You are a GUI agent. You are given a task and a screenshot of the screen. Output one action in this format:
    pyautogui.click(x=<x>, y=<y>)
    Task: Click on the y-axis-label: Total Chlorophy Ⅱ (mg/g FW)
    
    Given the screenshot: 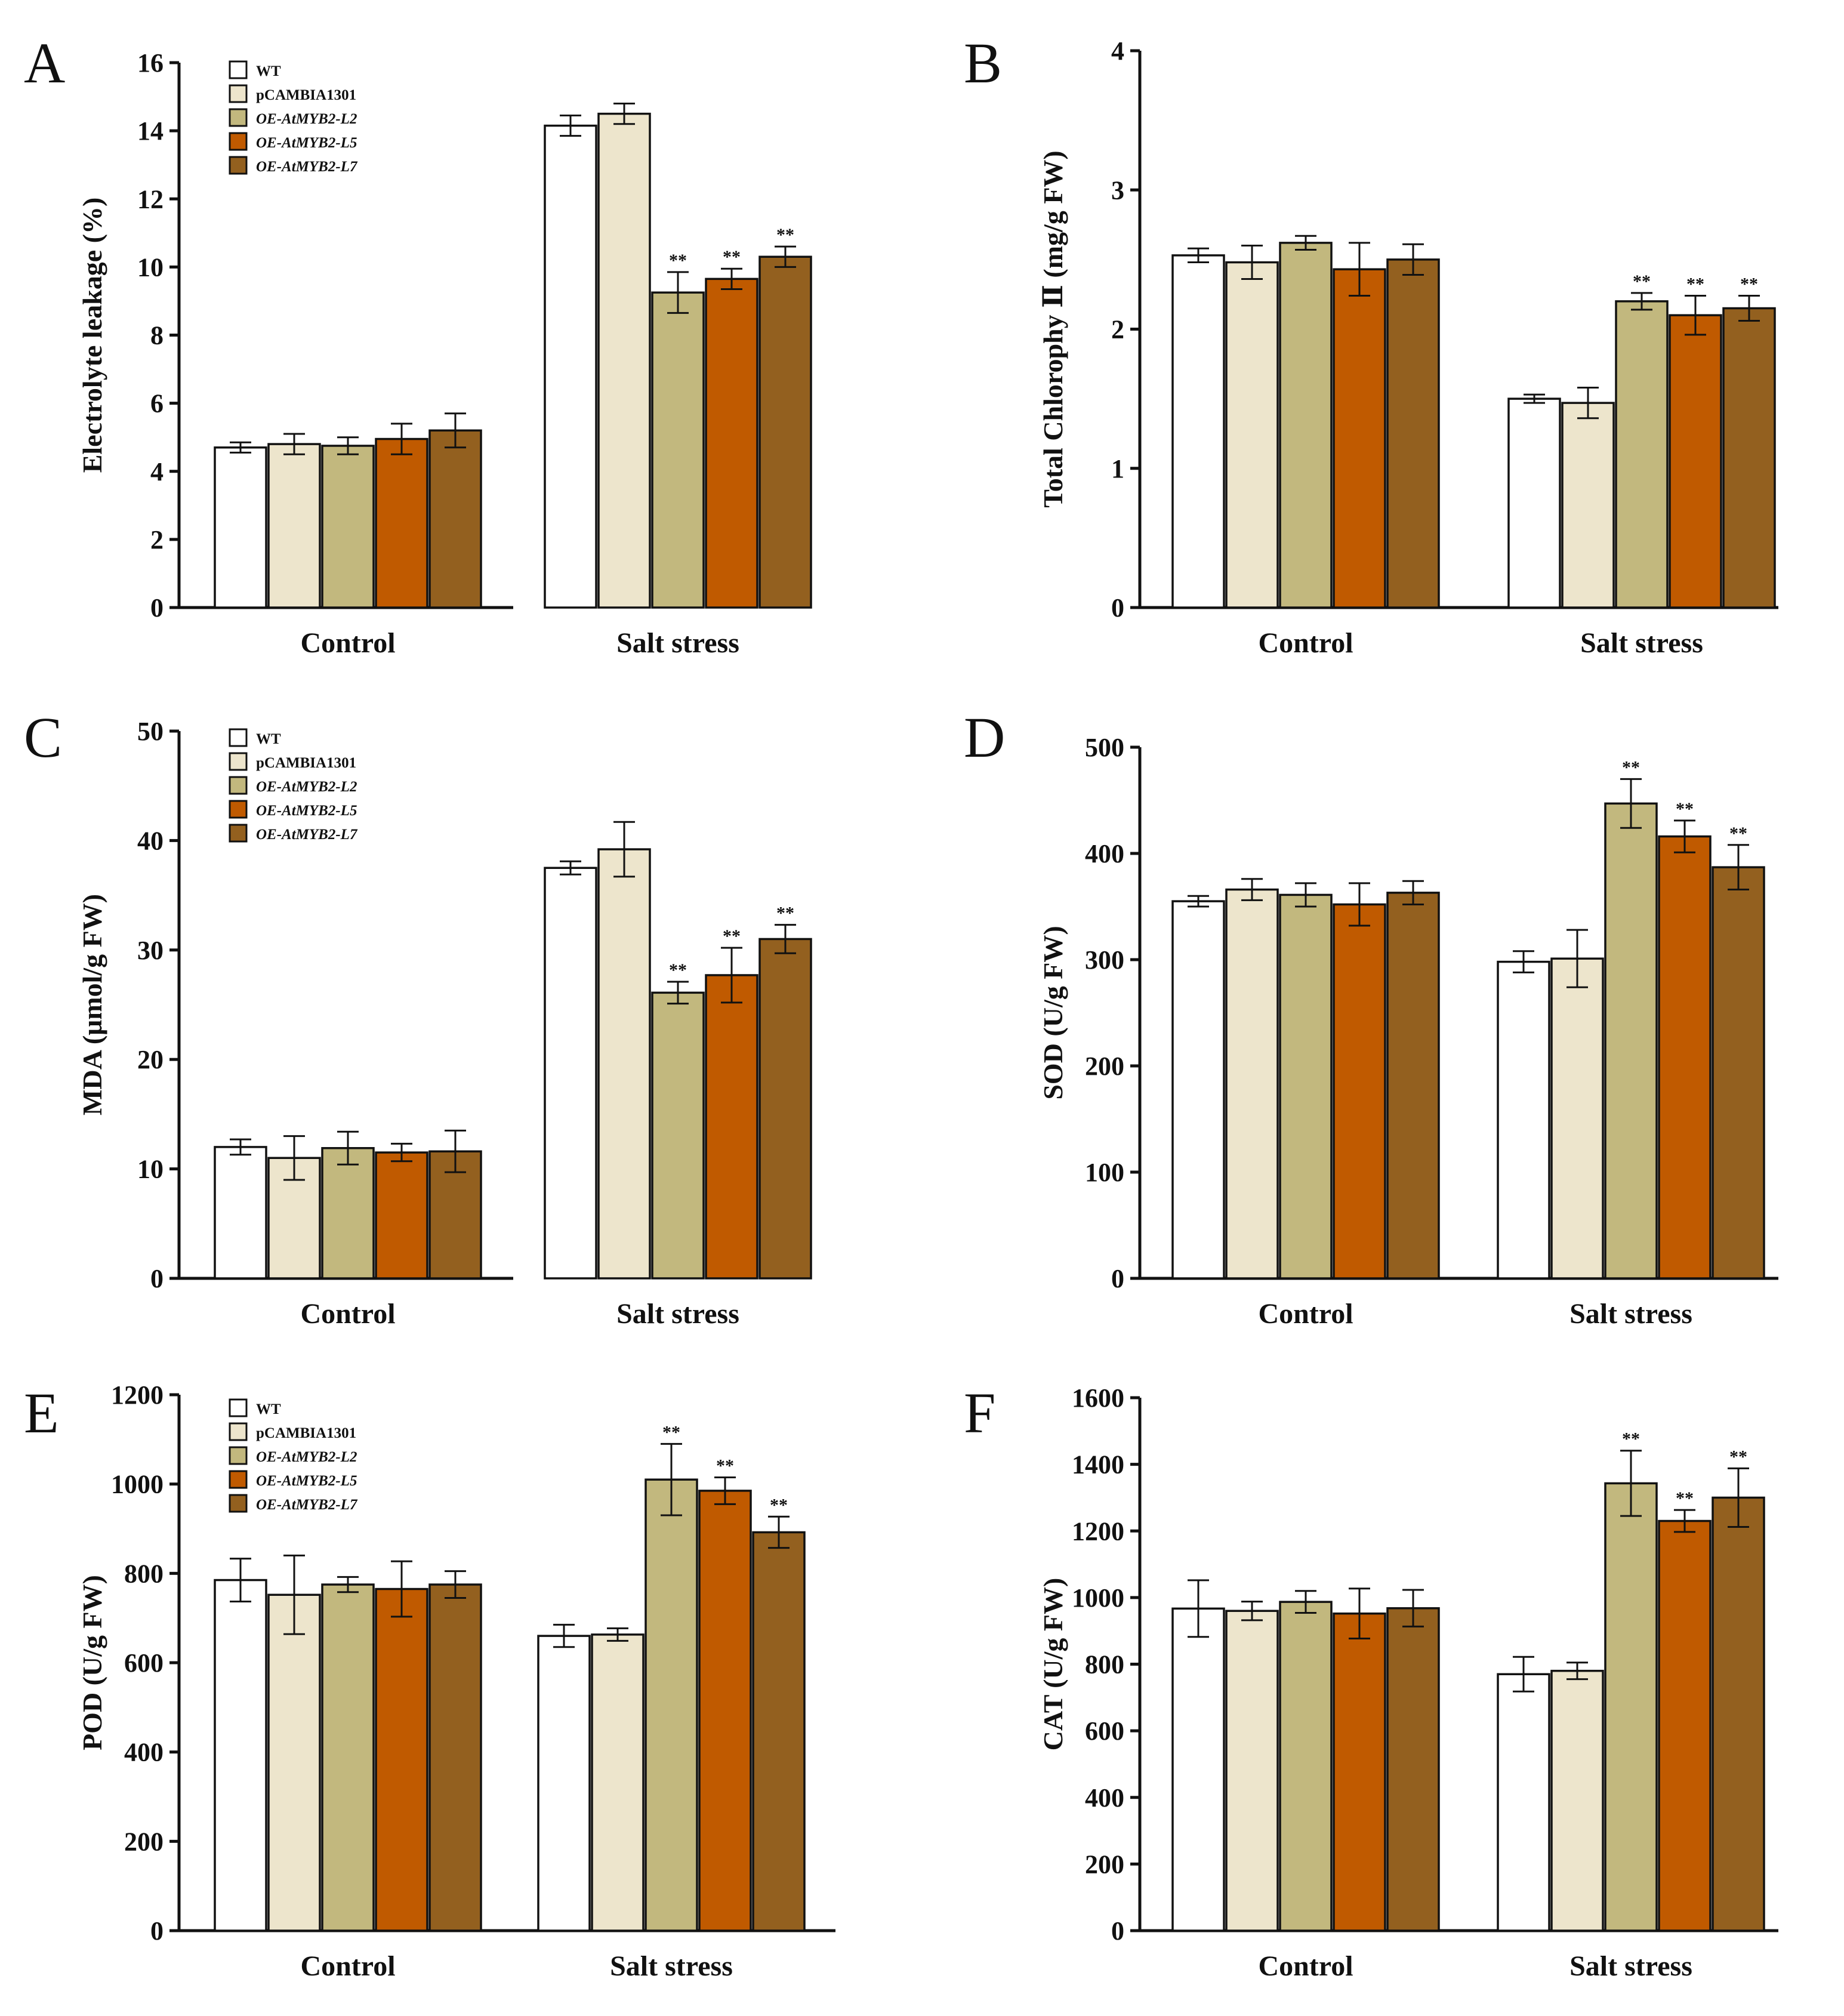 What is the action you would take?
    pyautogui.click(x=1053, y=329)
    